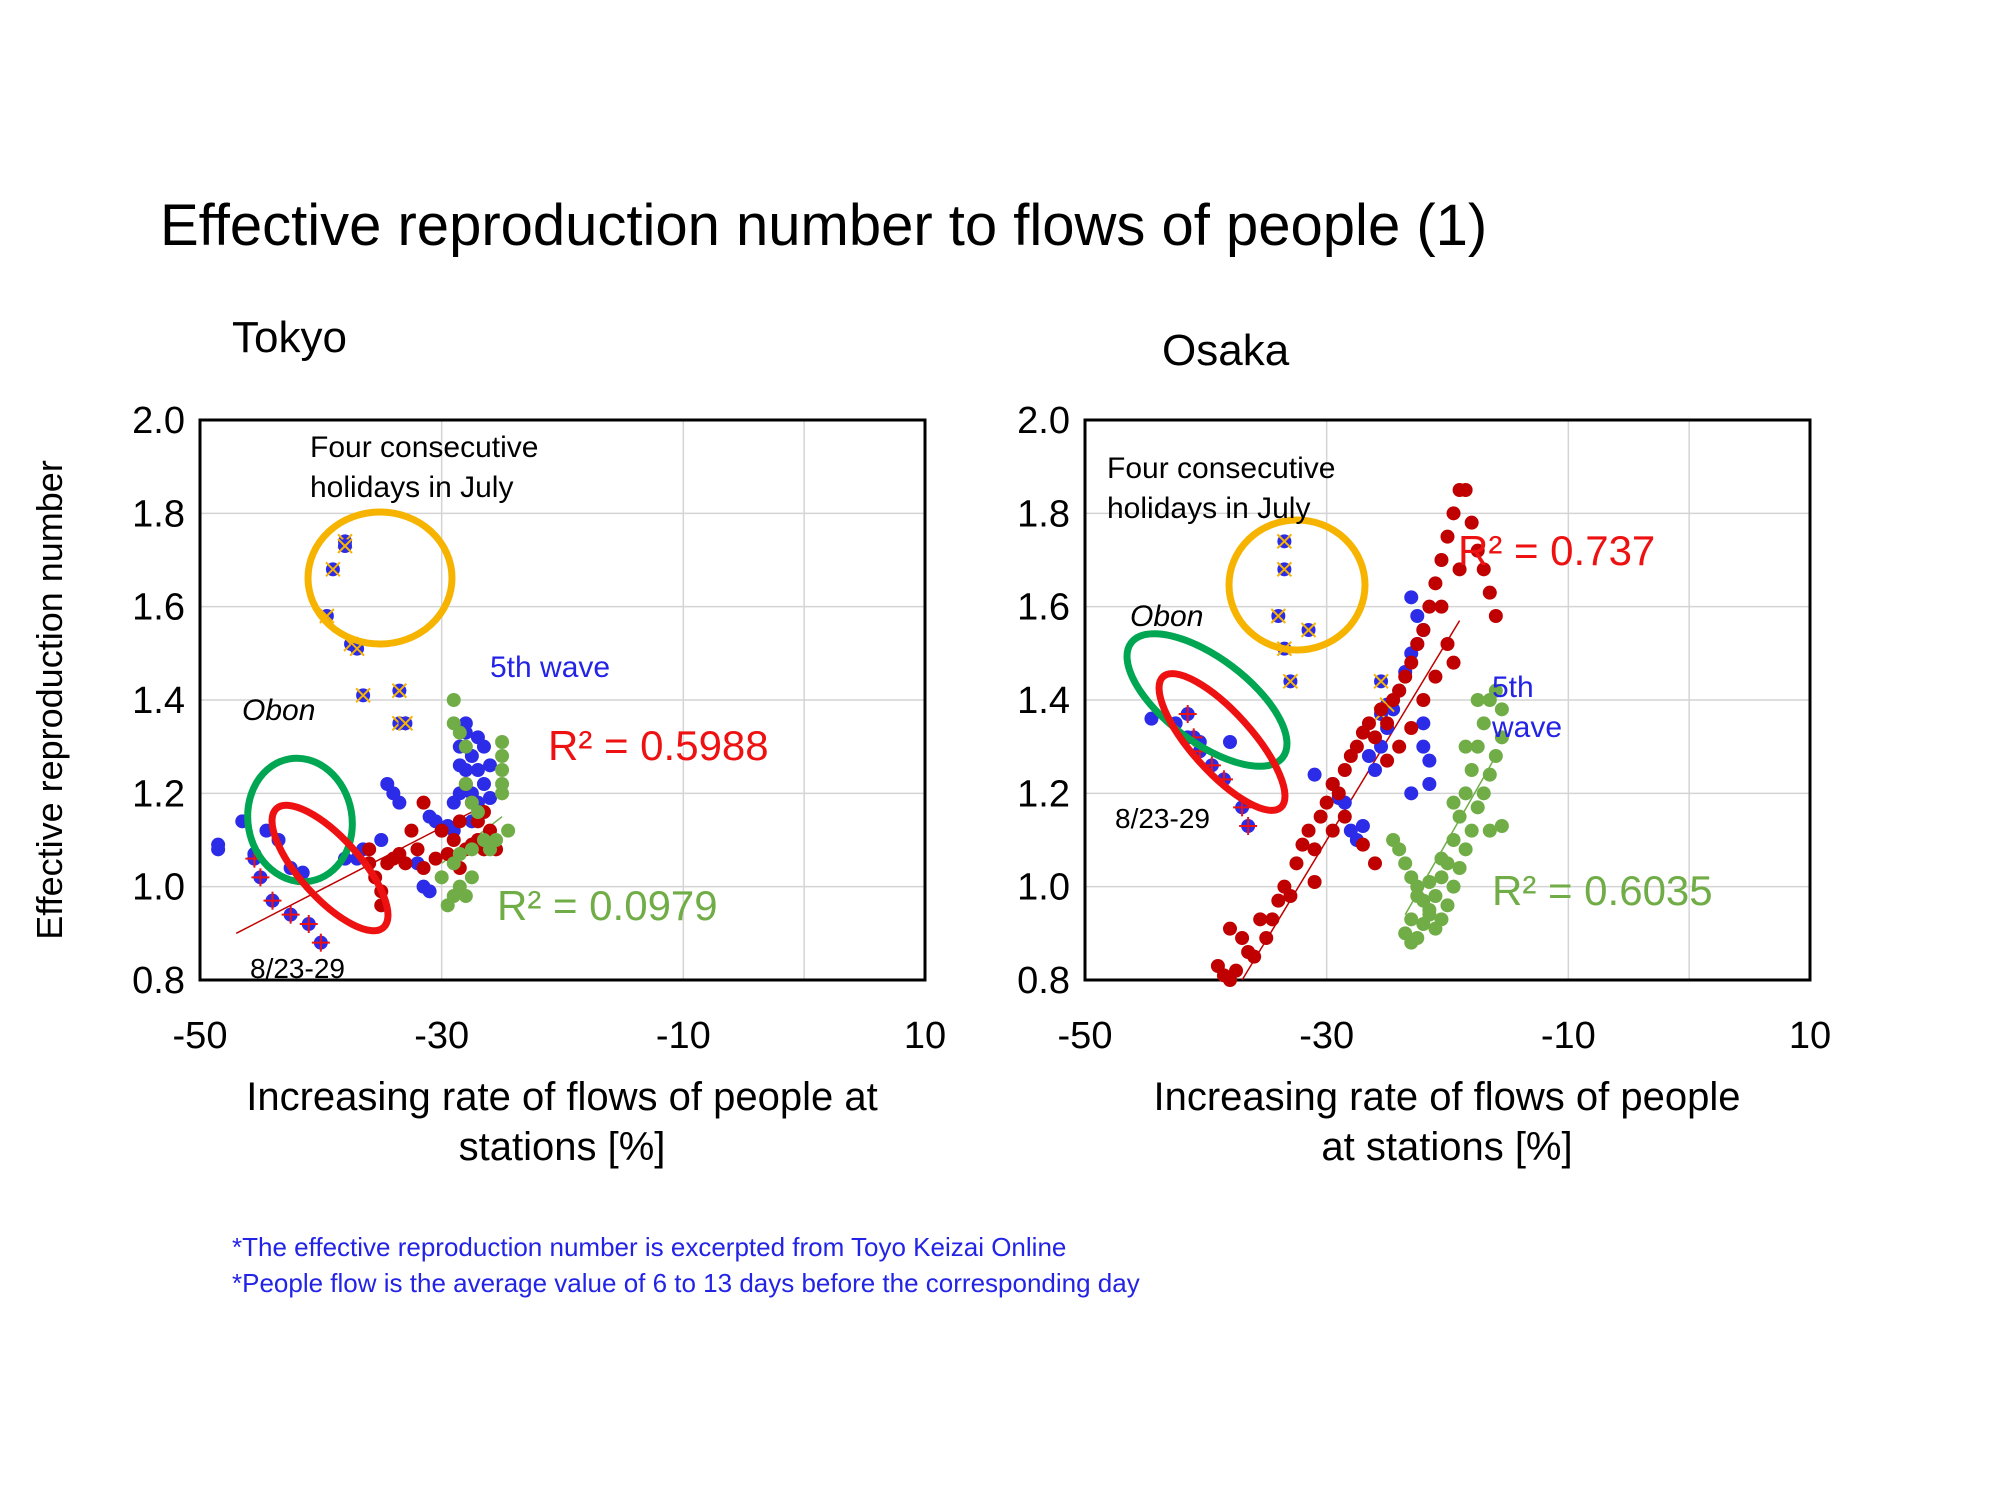 The width and height of the screenshot is (2000, 1500). I want to click on chart-title: Tokyo, so click(289, 337).